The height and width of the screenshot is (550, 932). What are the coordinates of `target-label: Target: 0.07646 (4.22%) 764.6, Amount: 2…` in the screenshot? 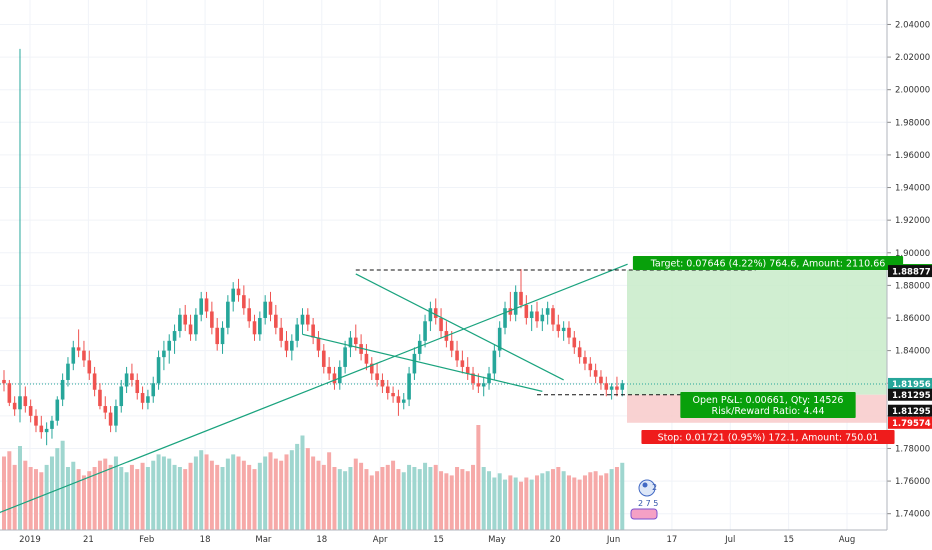 It's located at (768, 263).